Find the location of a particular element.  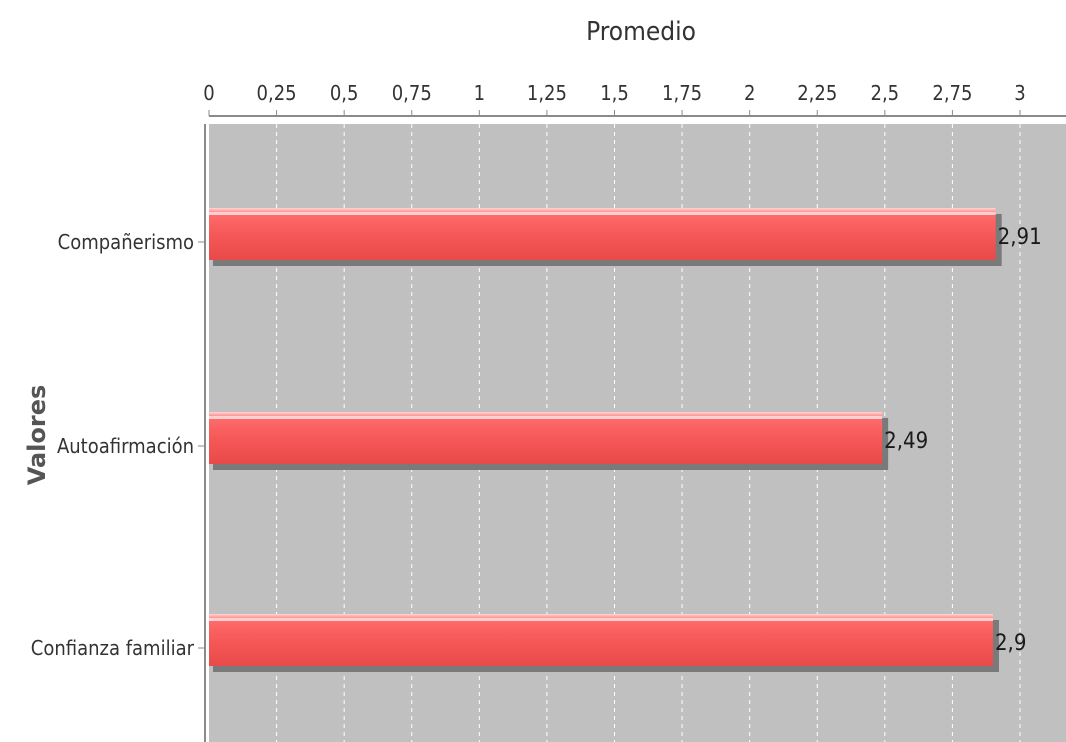

category-label: Confianza familiar is located at coordinates (113, 648).